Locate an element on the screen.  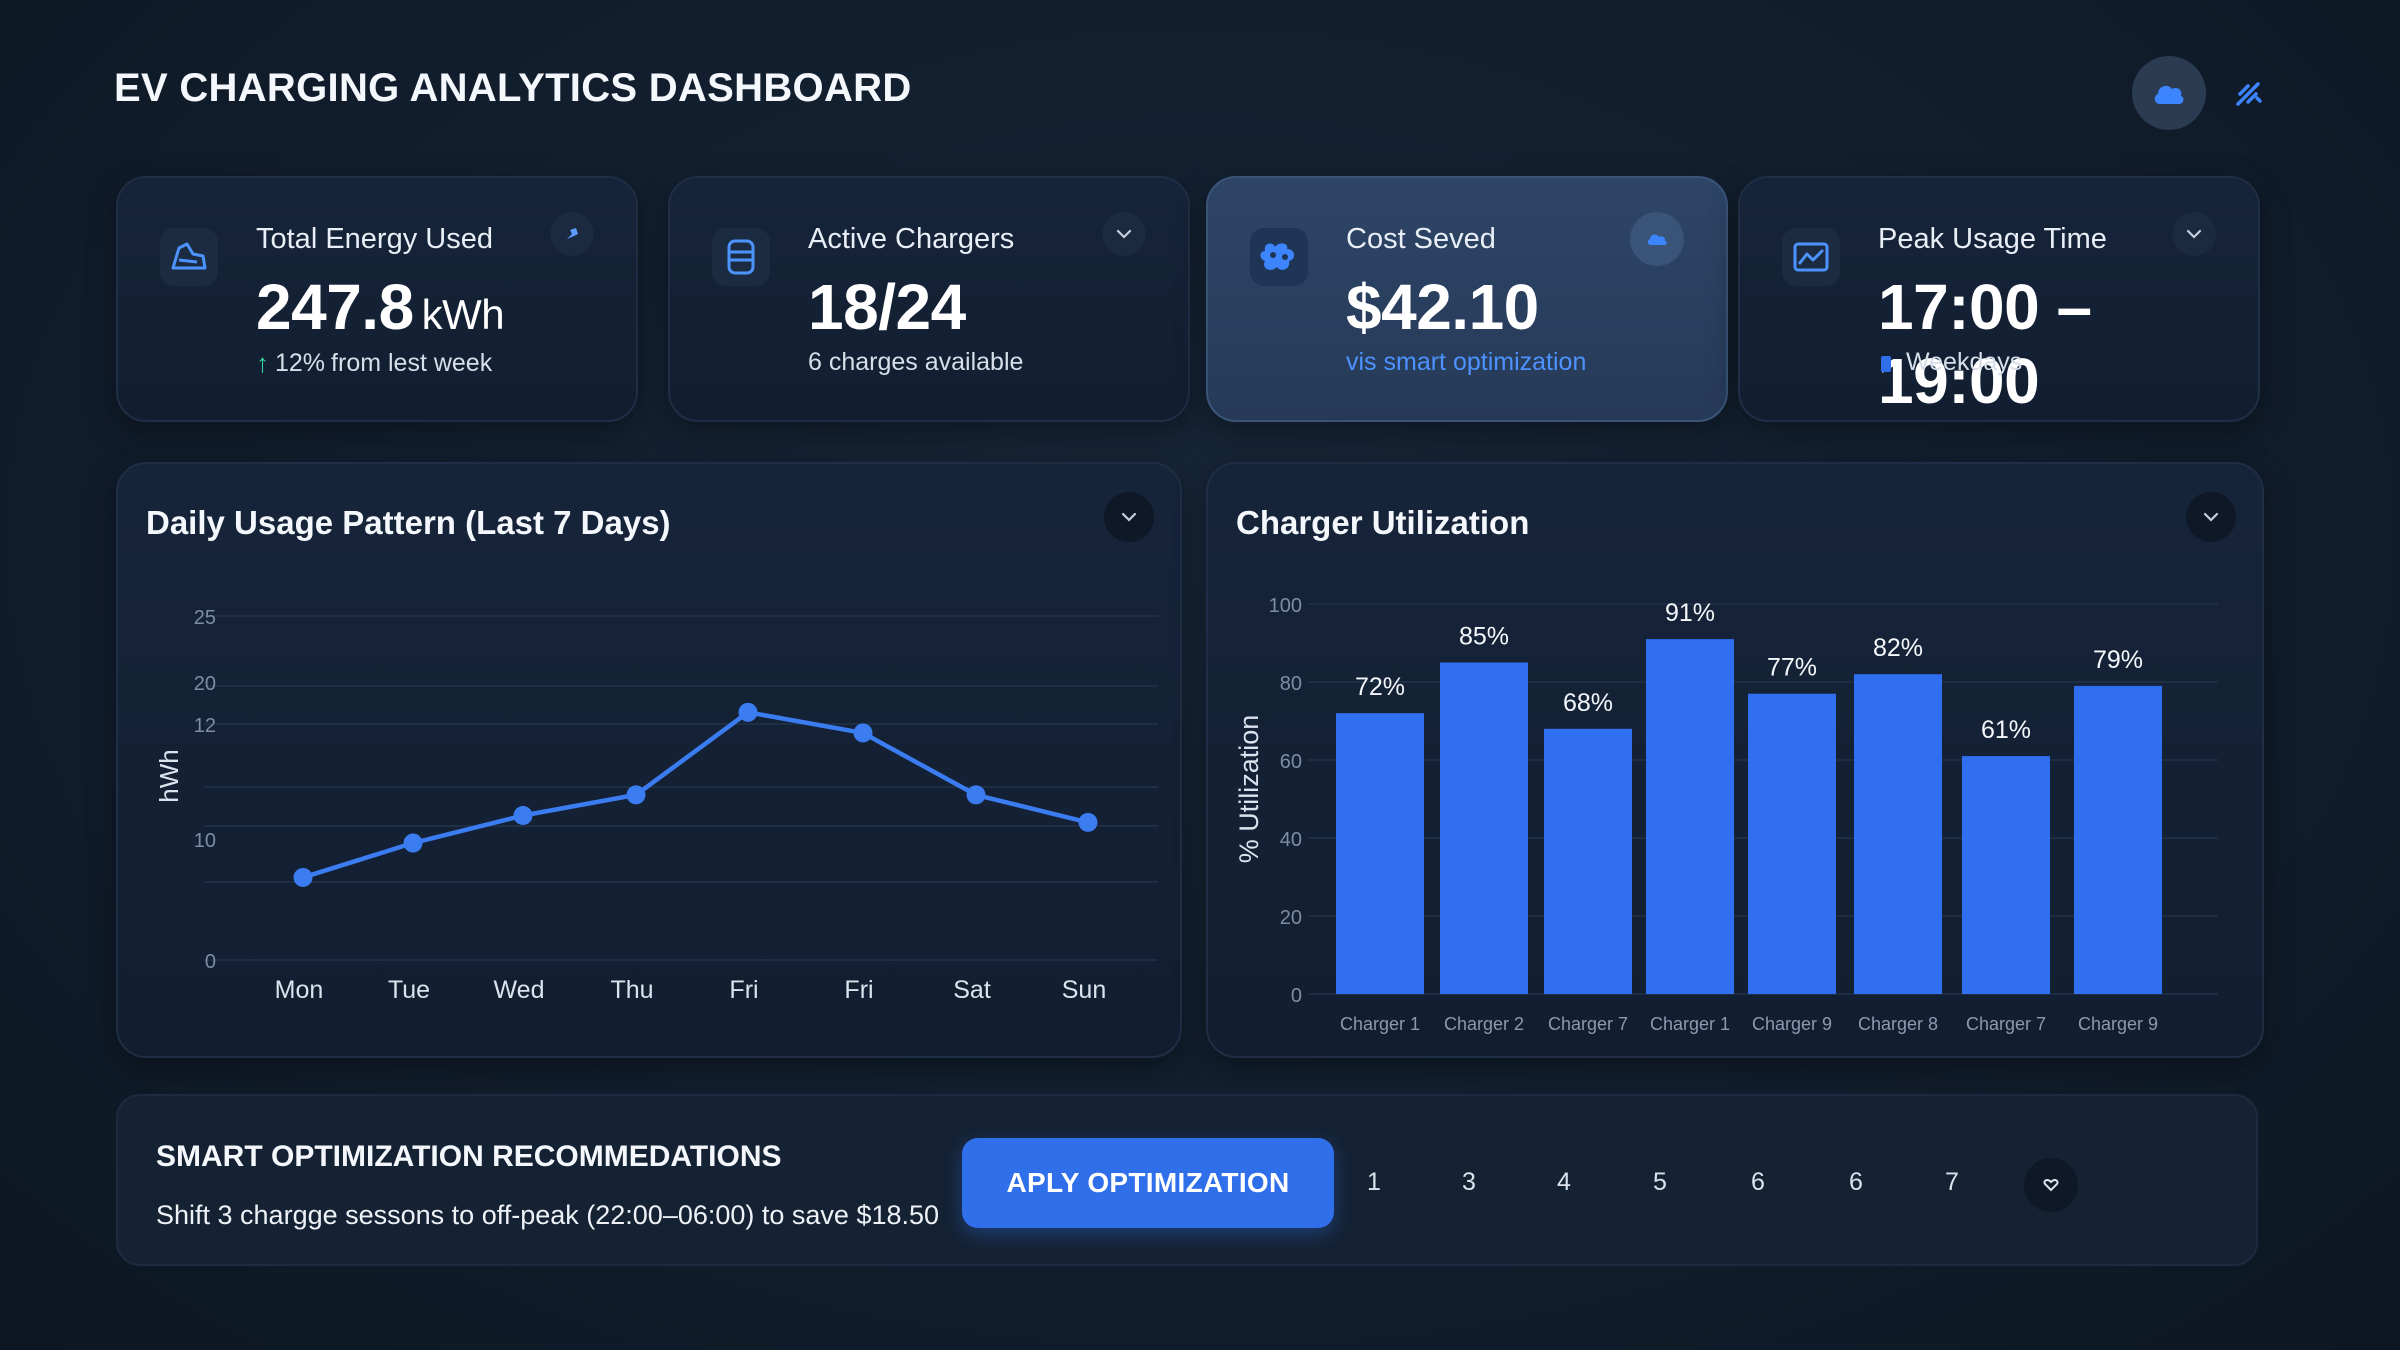
kpi-value: 17:00 – 19:00 is located at coordinates (1985, 344).